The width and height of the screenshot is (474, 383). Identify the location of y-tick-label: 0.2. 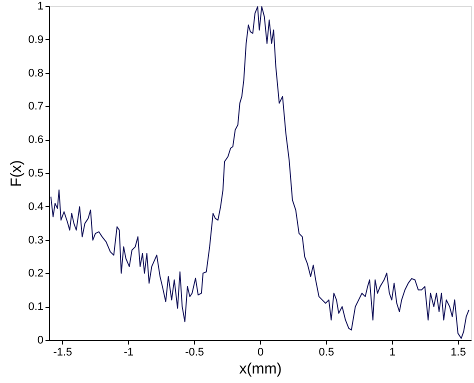
(36, 274).